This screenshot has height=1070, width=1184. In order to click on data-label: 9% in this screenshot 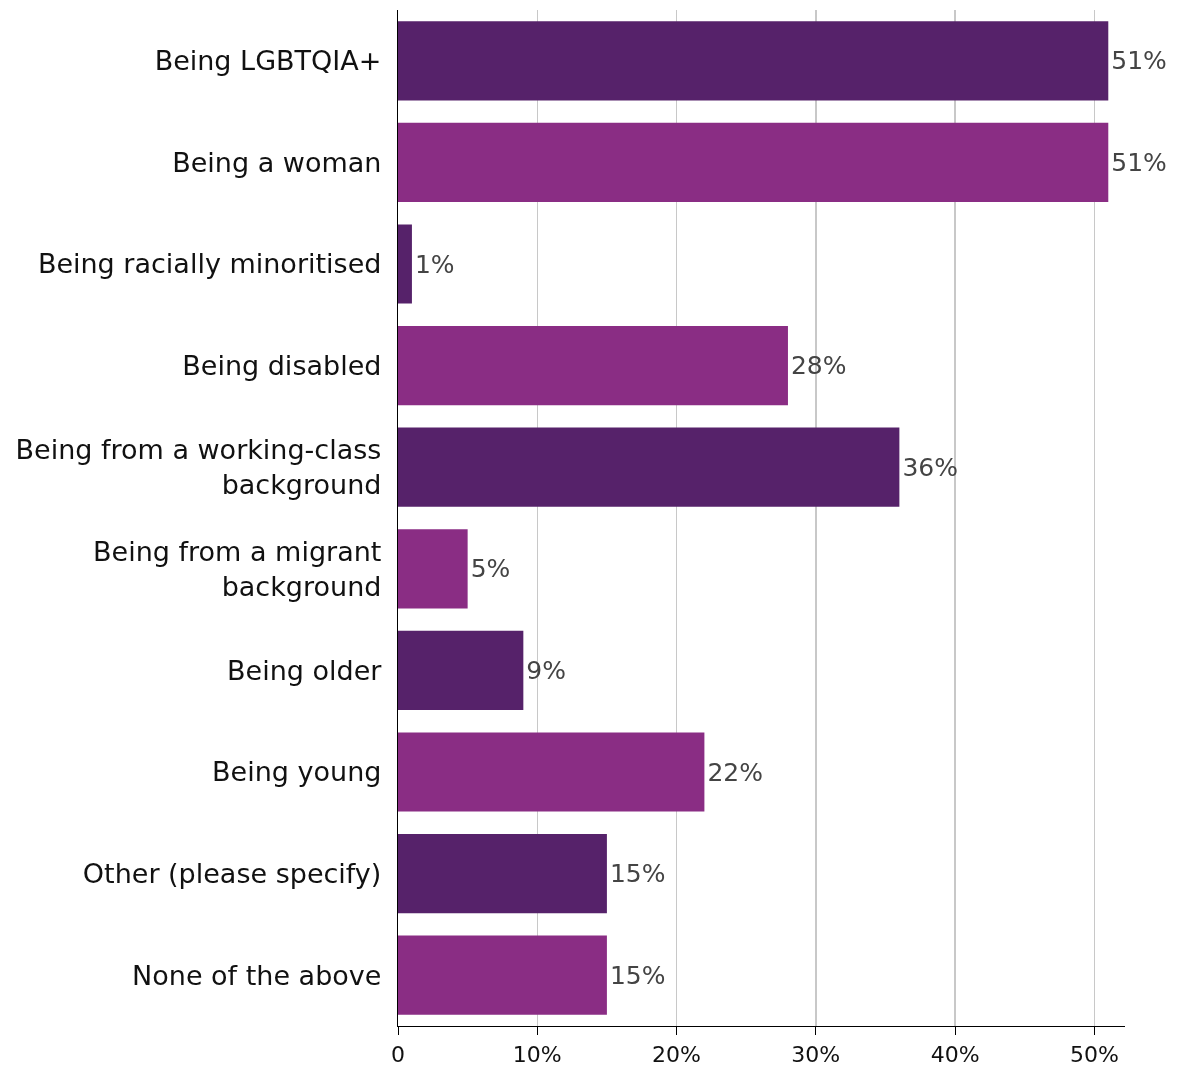, I will do `click(546, 670)`.